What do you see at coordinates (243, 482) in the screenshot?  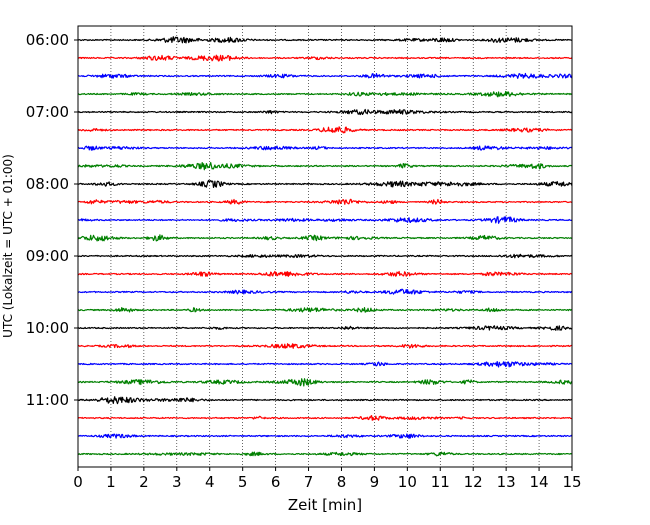 I see `x-tick-label: 5` at bounding box center [243, 482].